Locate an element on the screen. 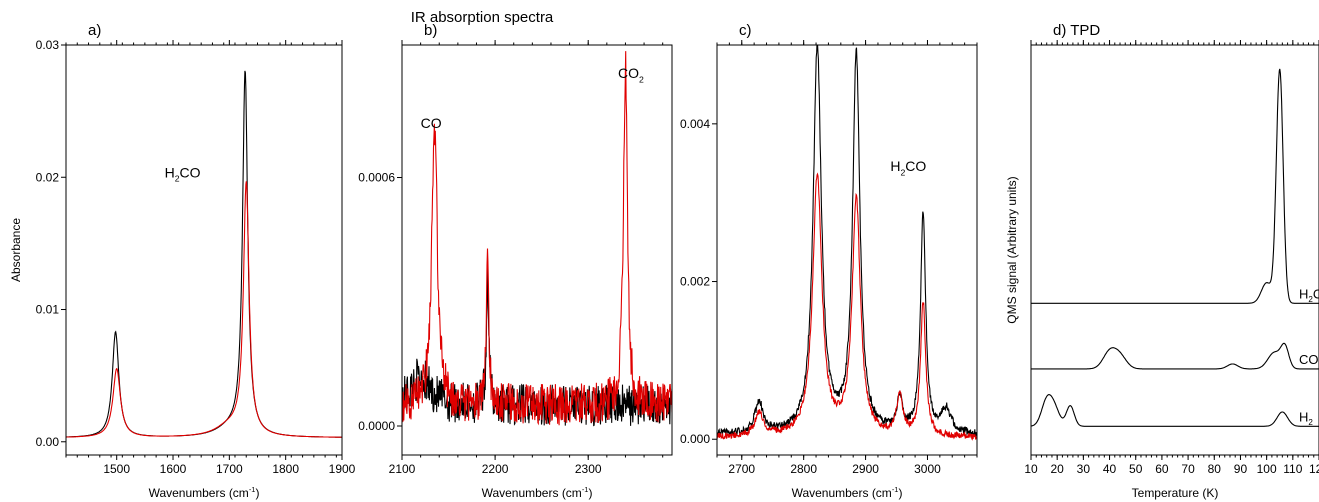  x-tick-label: 1700 is located at coordinates (229, 469).